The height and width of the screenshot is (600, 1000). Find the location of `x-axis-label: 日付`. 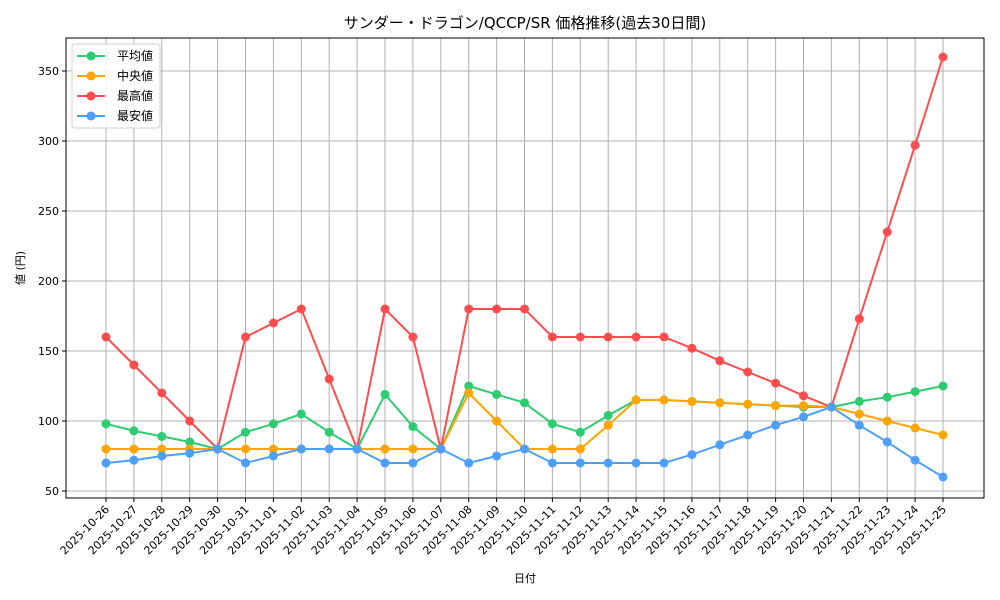

x-axis-label: 日付 is located at coordinates (525, 578).